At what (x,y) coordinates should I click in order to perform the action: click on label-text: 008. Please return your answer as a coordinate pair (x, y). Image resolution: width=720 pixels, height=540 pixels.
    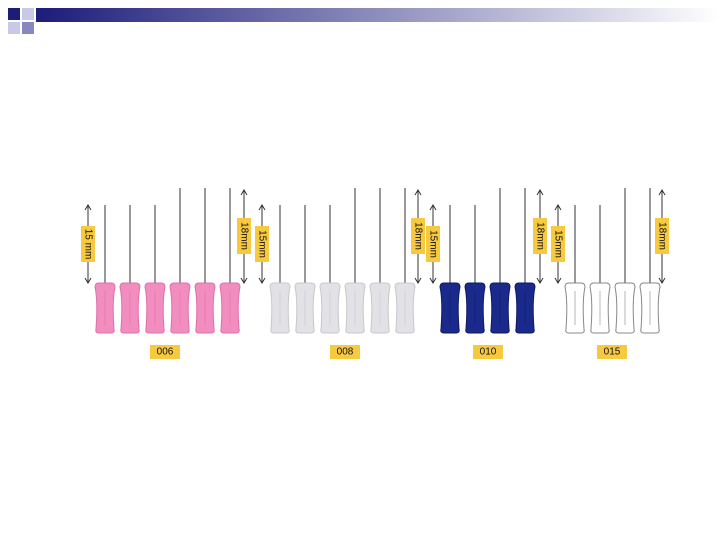
    Looking at the image, I should click on (345, 352).